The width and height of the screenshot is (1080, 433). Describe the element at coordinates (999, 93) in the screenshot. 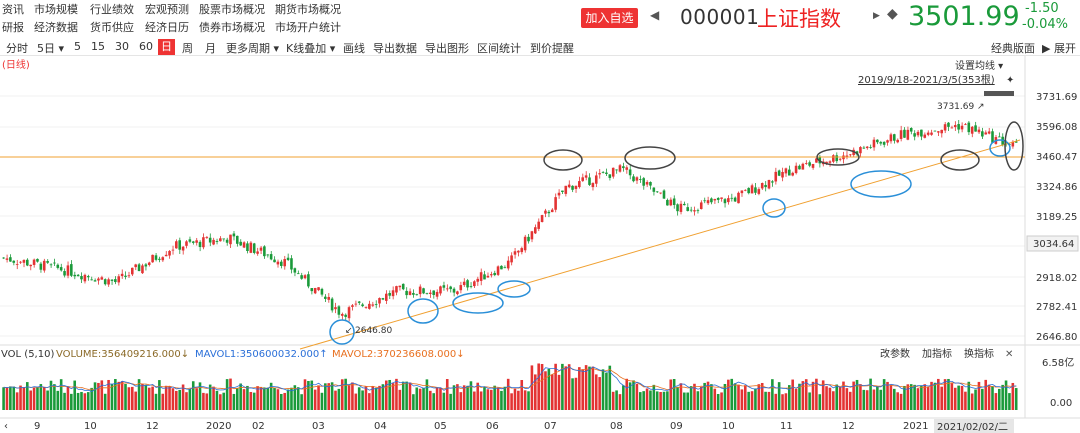

I see `scroll-indicator` at that location.